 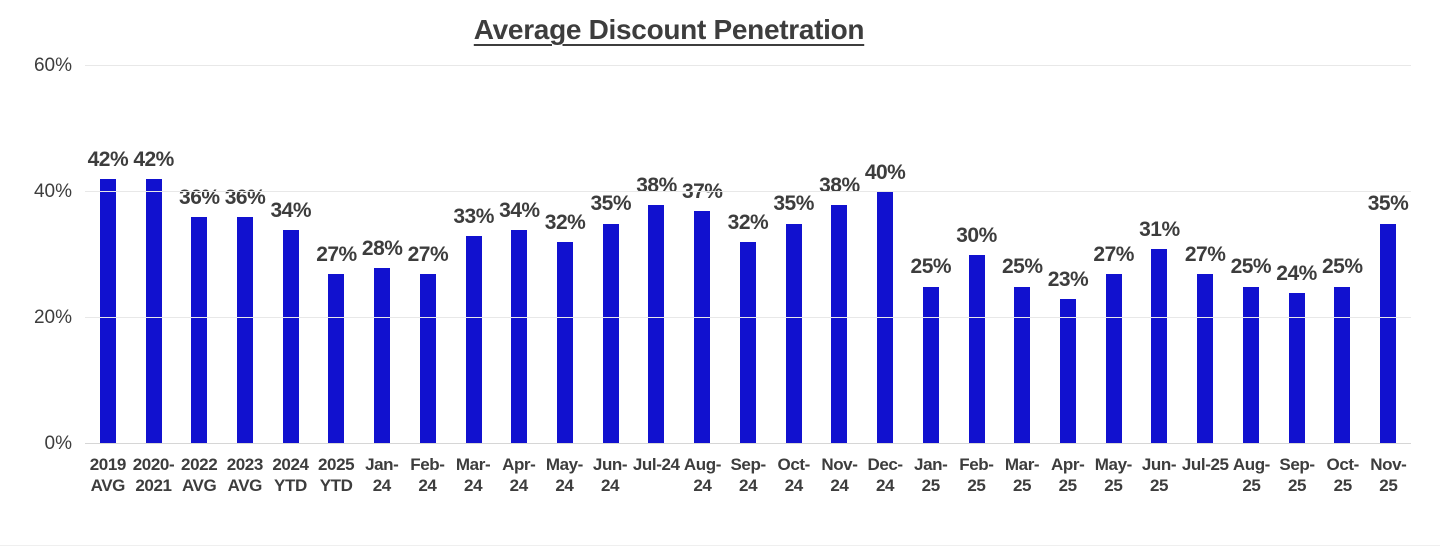 I want to click on bar-value-label: 30%, so click(x=976, y=235).